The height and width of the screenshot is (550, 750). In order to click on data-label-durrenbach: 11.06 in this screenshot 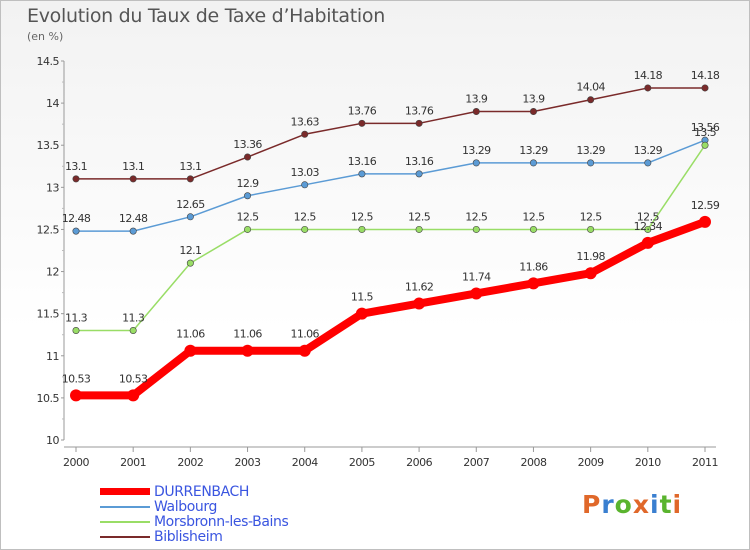, I will do `click(304, 334)`.